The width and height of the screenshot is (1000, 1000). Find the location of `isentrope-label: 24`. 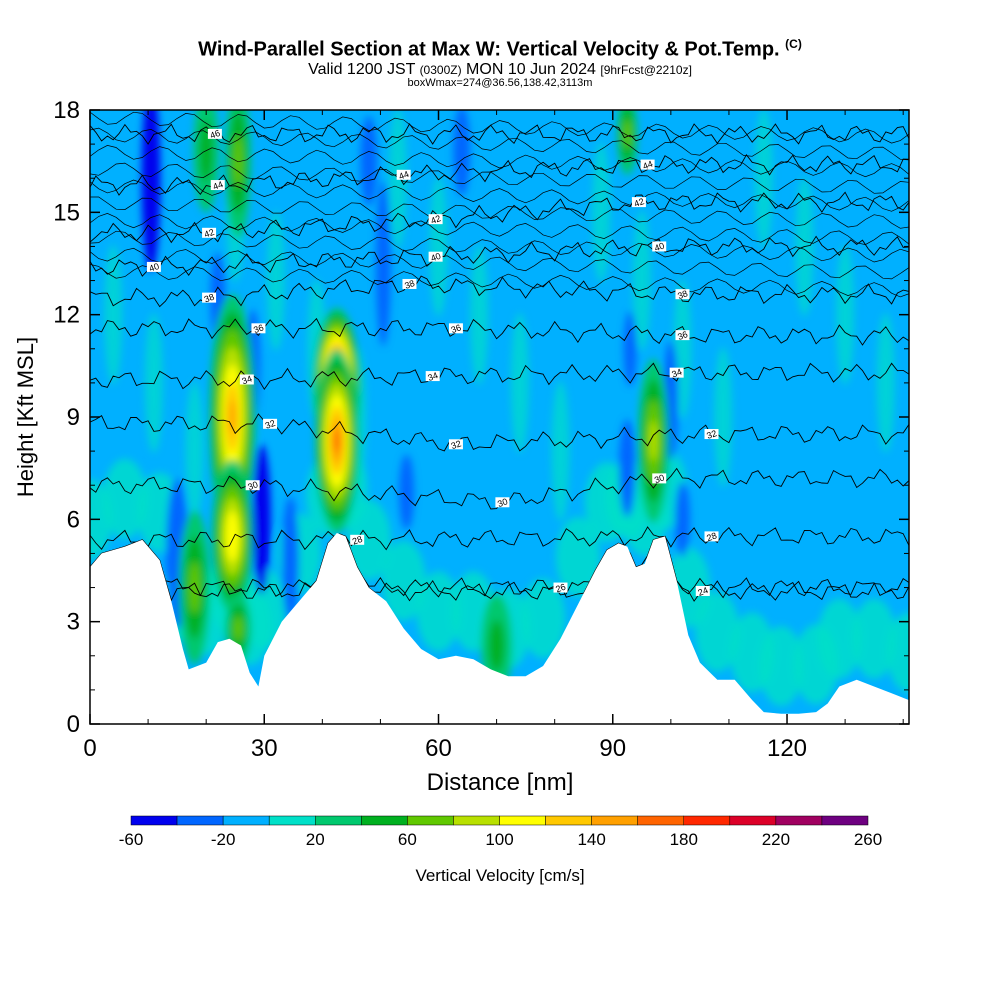

isentrope-label: 24 is located at coordinates (703, 591).